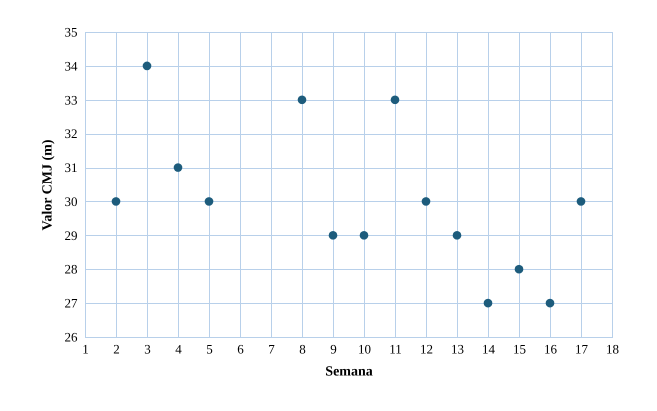 The image size is (657, 411). What do you see at coordinates (364, 349) in the screenshot?
I see `x-tick-label: 10` at bounding box center [364, 349].